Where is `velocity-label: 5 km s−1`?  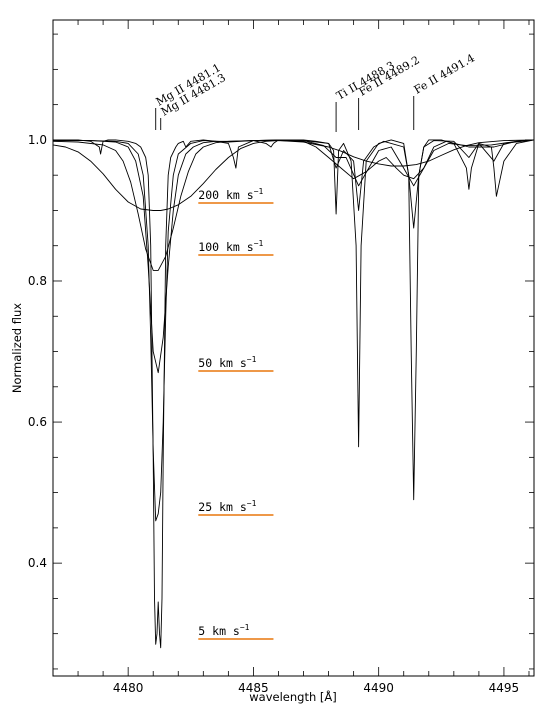 velocity-label: 5 km s−1 is located at coordinates (223, 630).